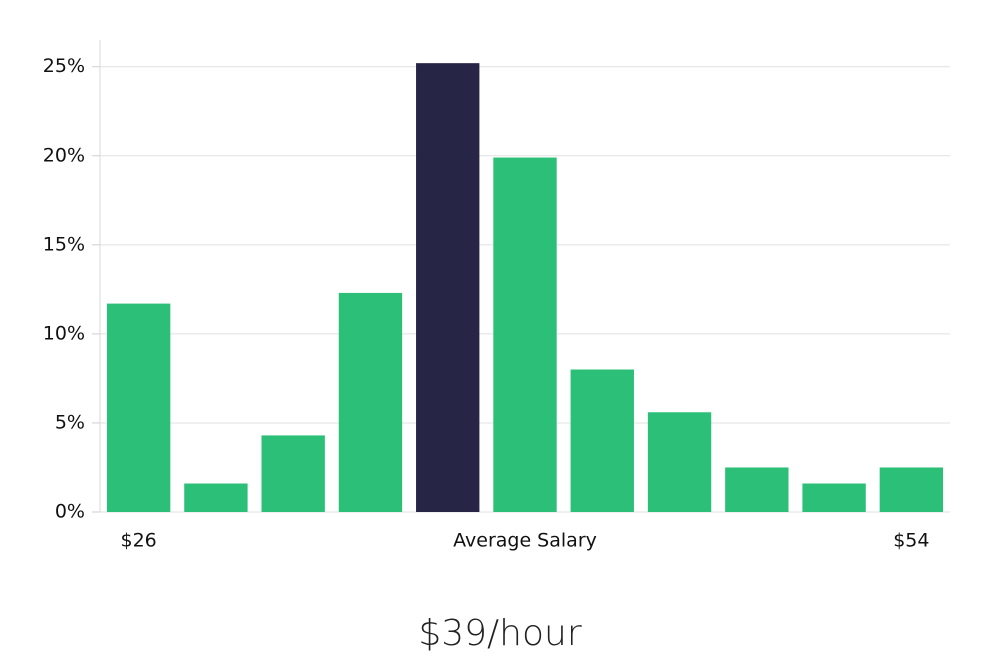 The image size is (1000, 660). I want to click on y-tick-label: 25%, so click(64, 66).